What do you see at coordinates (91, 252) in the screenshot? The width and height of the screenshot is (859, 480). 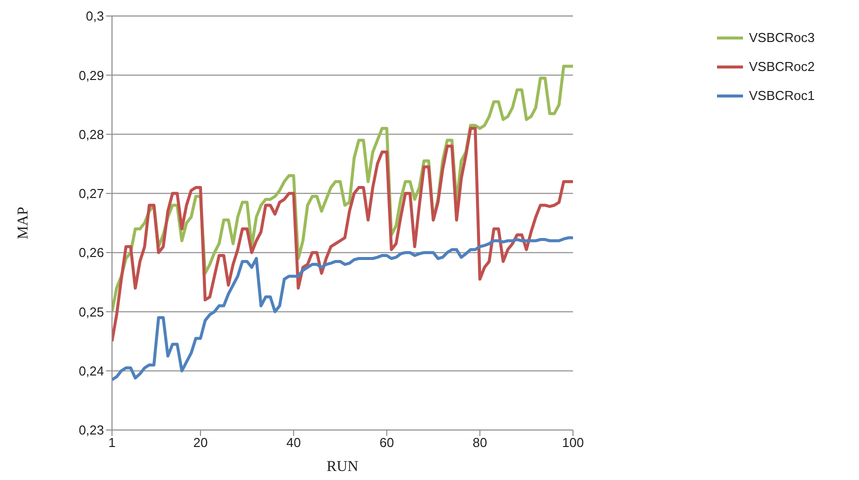 I see `y-tick-label: 0,26` at bounding box center [91, 252].